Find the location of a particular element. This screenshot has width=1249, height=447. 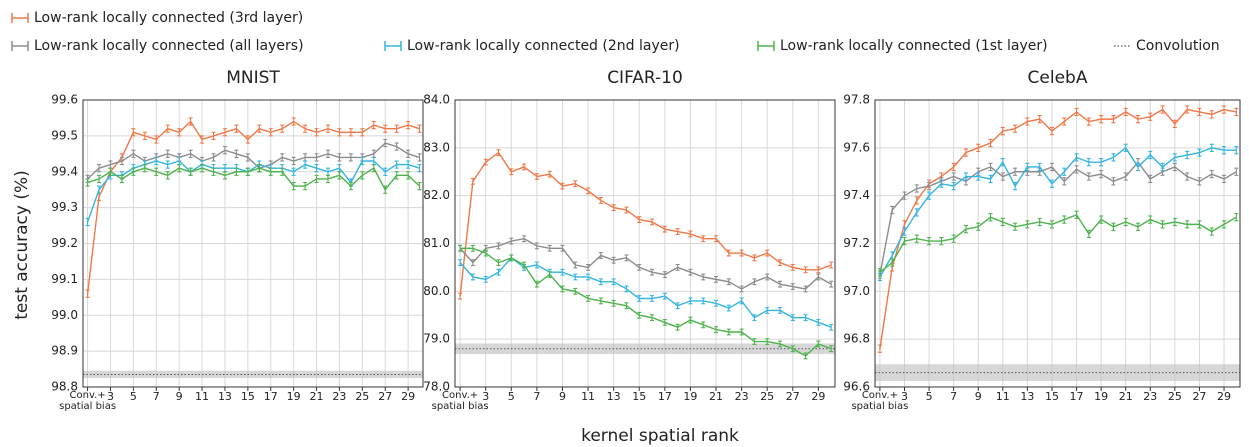

x-tick-label: 19 is located at coordinates (294, 396).